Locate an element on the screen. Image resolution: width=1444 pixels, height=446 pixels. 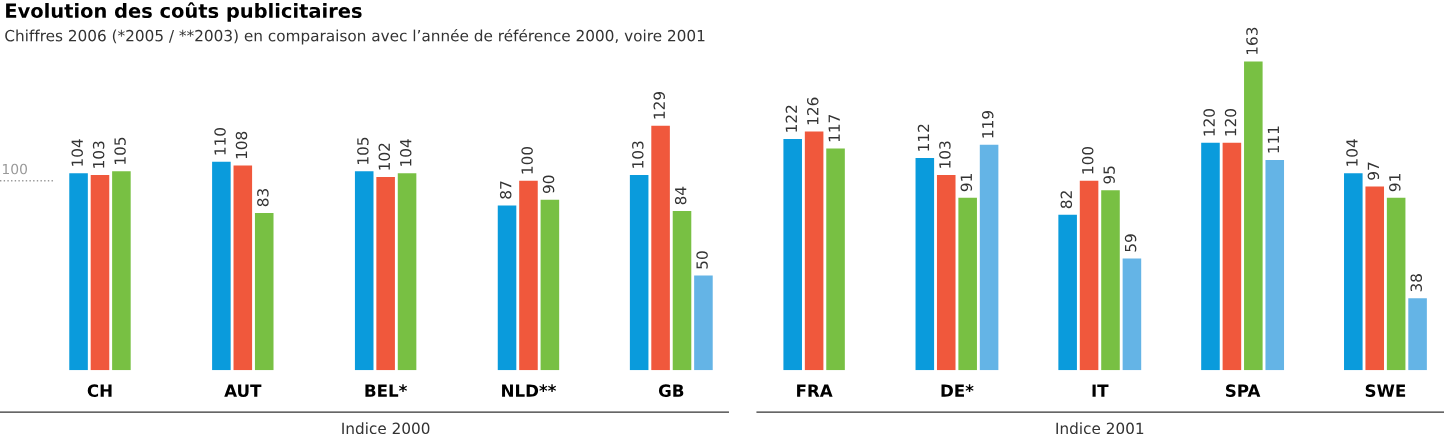
chart-subtitle: Chiffres 2006 (*2005 / **2003) en comparaison avec l’année de référence 2000, voire 2001 is located at coordinates (355, 36).